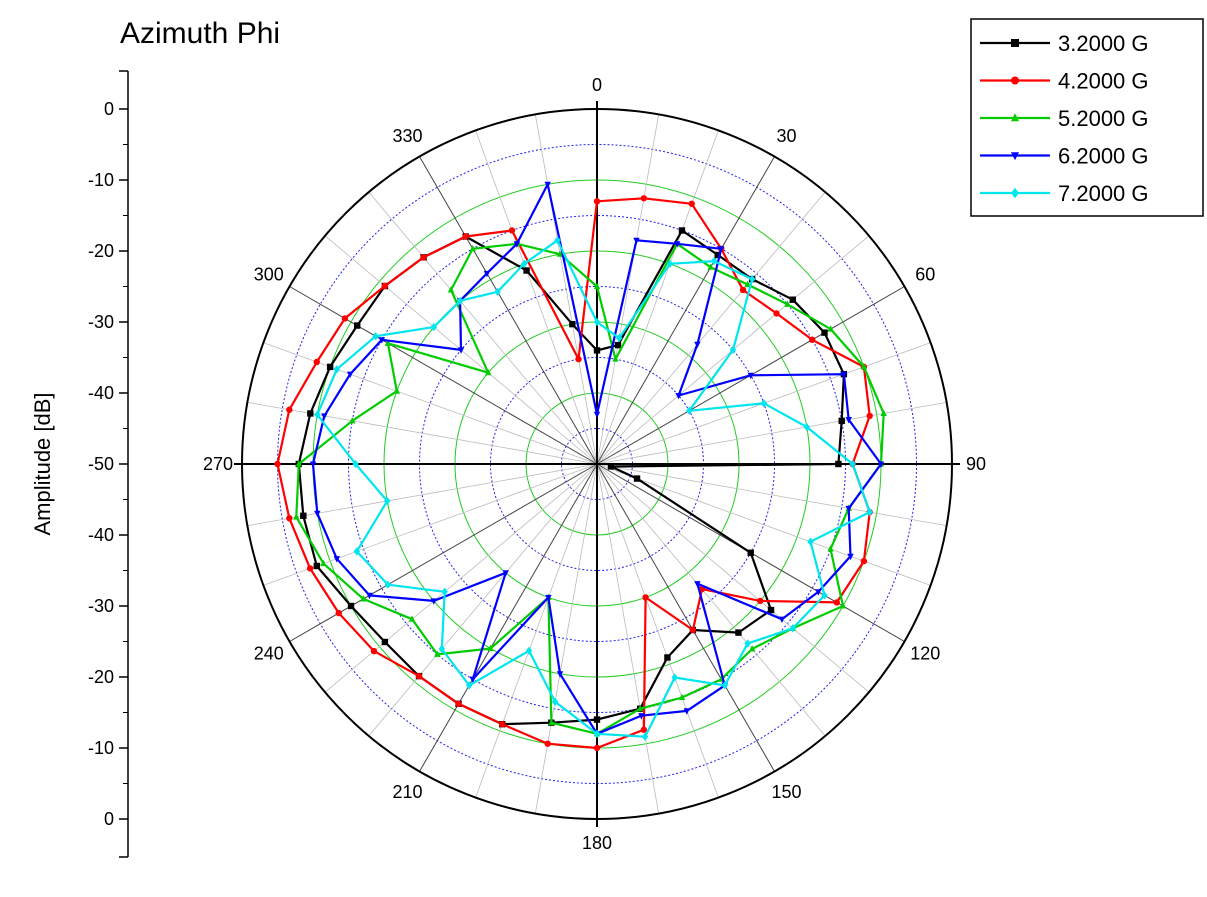 The height and width of the screenshot is (897, 1207). I want to click on legend-label: 7.2000 G, so click(1103, 193).